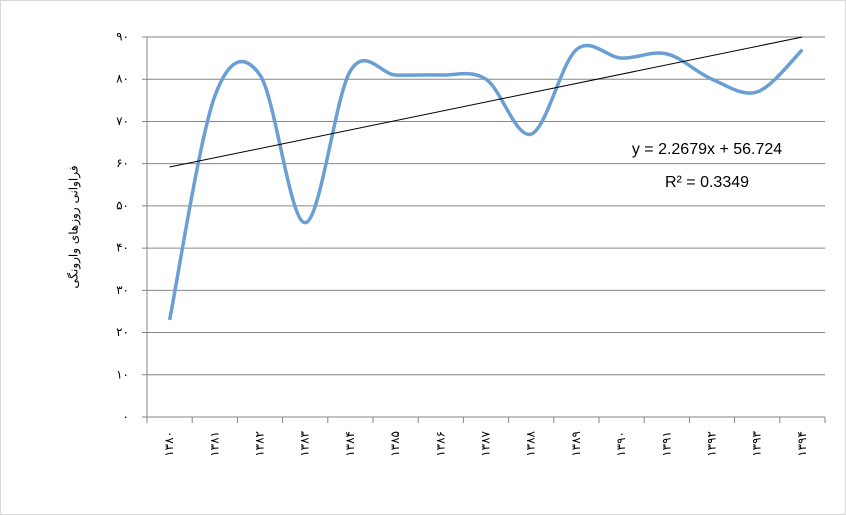 This screenshot has width=846, height=515. I want to click on y-tick-label: ۴۰, so click(122, 248).